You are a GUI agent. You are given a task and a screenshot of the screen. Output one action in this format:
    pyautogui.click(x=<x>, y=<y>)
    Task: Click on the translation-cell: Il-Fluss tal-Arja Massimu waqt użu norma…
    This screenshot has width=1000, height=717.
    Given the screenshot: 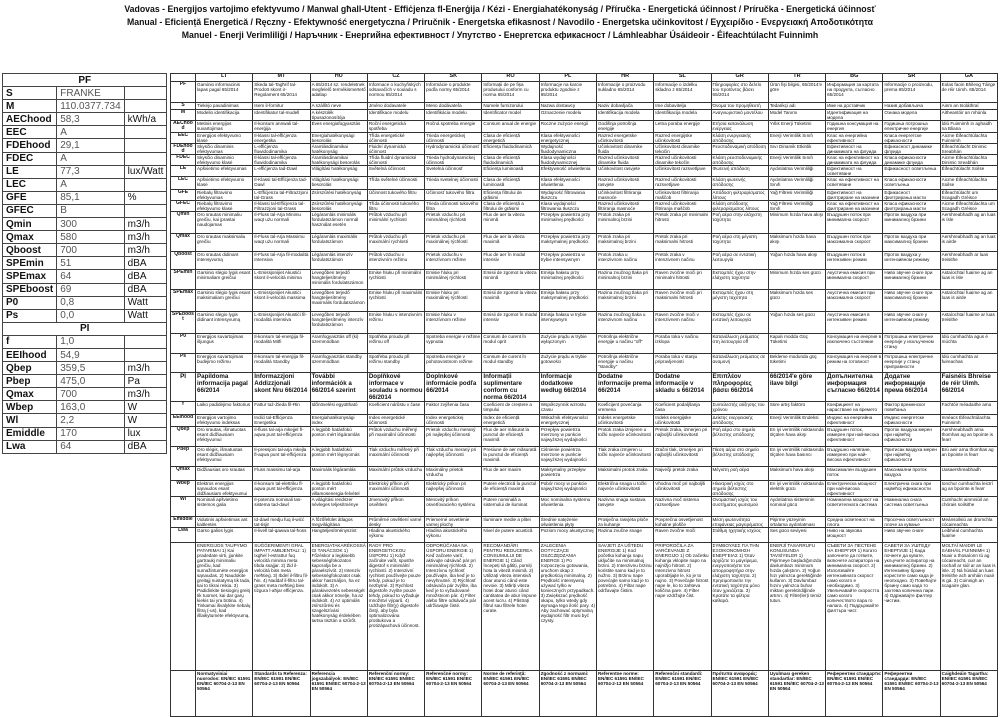 What is the action you would take?
    pyautogui.click(x=281, y=242)
    